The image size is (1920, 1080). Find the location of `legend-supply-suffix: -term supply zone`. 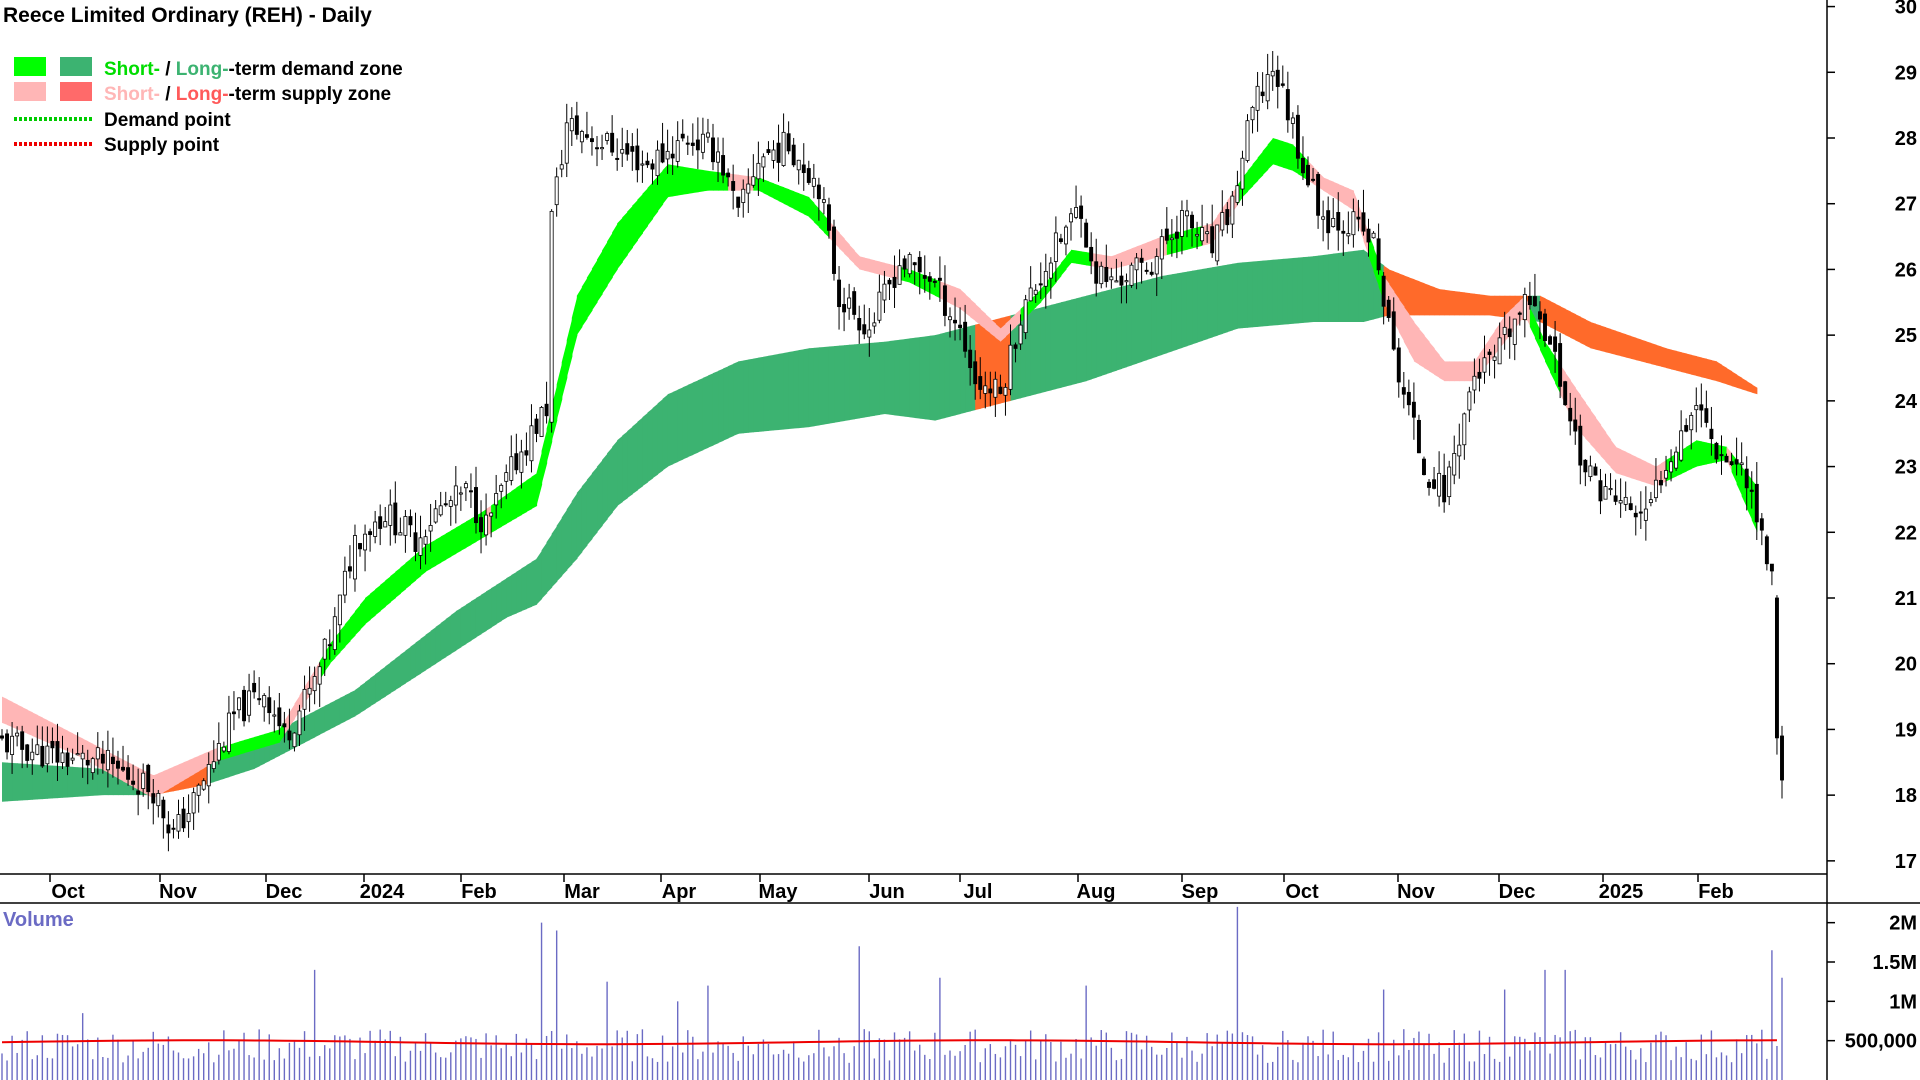

legend-supply-suffix: -term supply zone is located at coordinates (310, 94).